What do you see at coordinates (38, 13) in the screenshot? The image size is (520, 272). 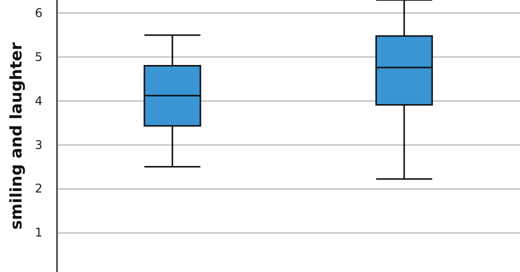 I see `y-tick-label: 6` at bounding box center [38, 13].